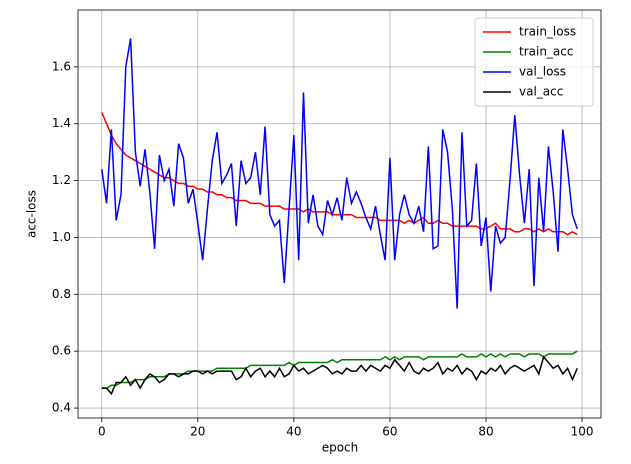  Describe the element at coordinates (61, 408) in the screenshot. I see `y-tick-label: 0.4` at that location.